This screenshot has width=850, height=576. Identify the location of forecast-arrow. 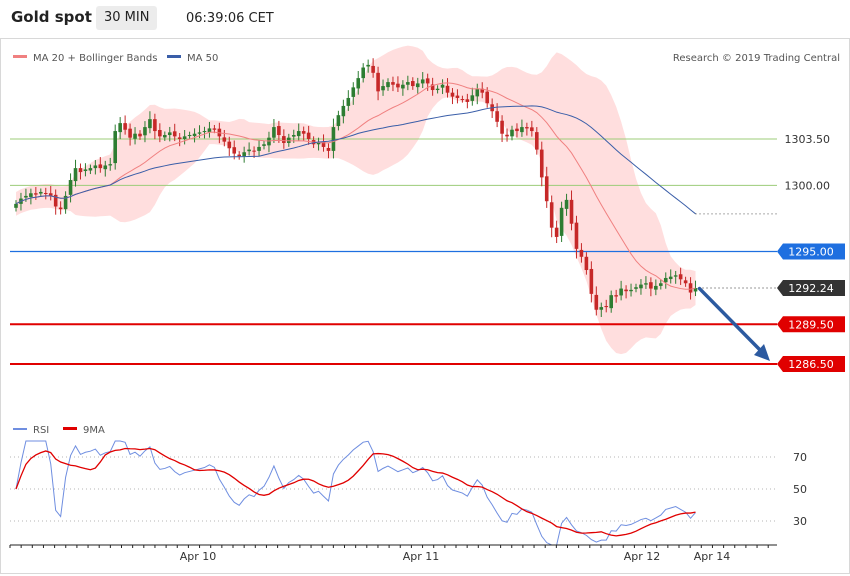
(730, 320).